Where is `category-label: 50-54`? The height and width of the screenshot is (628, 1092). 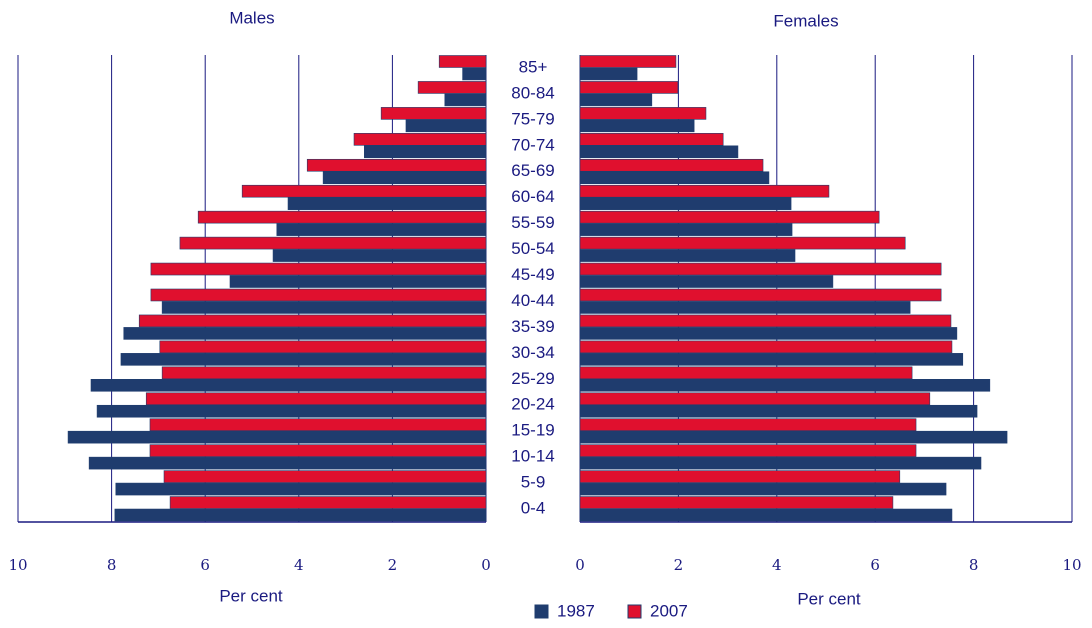 category-label: 50-54 is located at coordinates (532, 248).